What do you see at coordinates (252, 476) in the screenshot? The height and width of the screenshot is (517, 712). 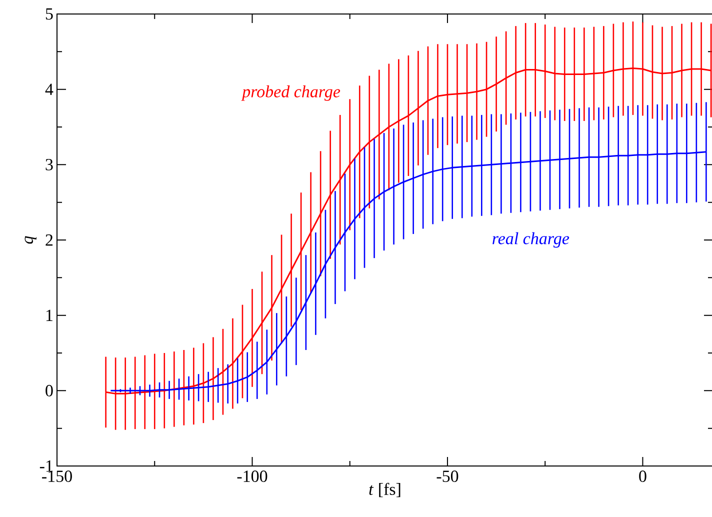 I see `x-tick-label: -100` at bounding box center [252, 476].